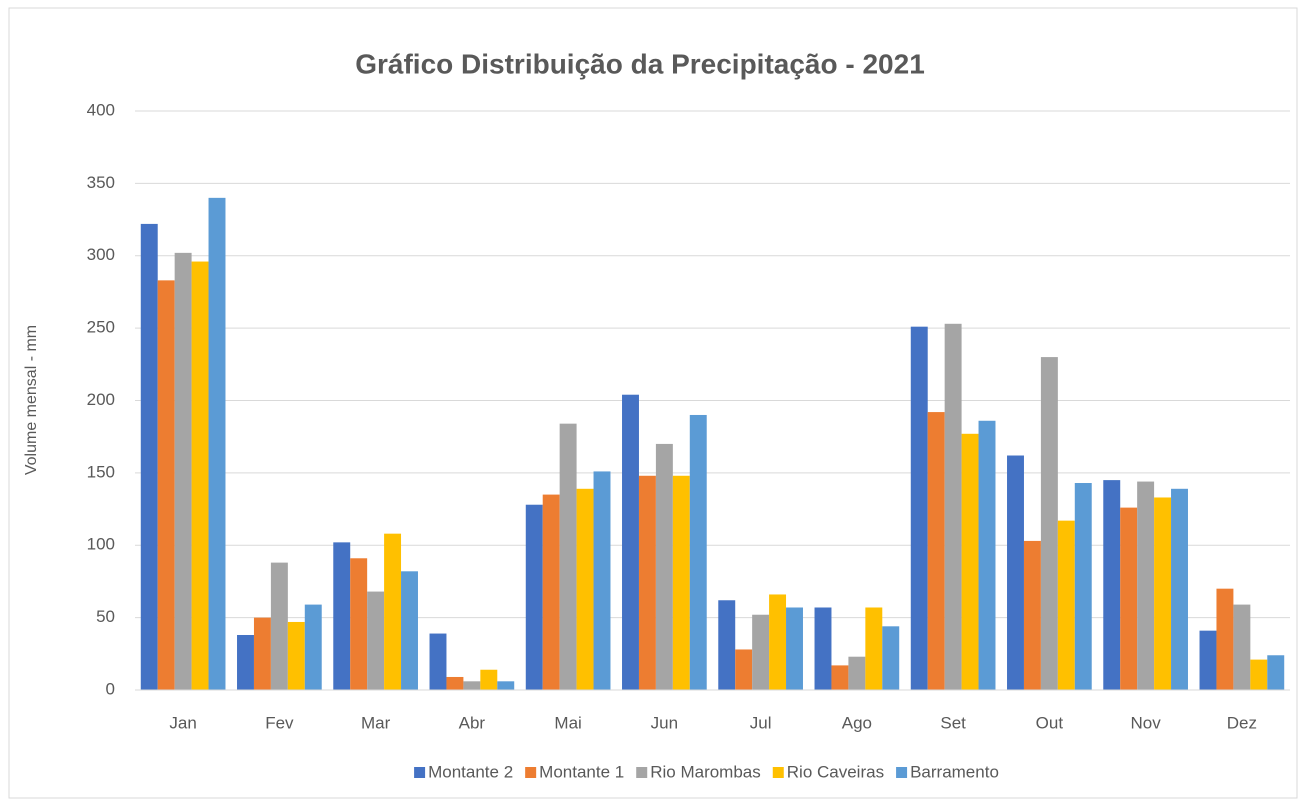  Describe the element at coordinates (761, 722) in the screenshot. I see `x-tick-label: Jul` at that location.